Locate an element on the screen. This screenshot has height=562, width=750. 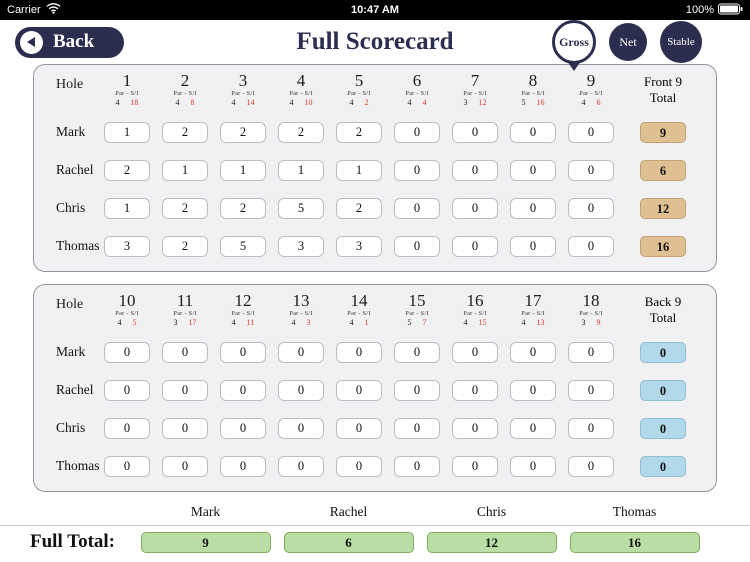
total-cell: 6 is located at coordinates (663, 170).